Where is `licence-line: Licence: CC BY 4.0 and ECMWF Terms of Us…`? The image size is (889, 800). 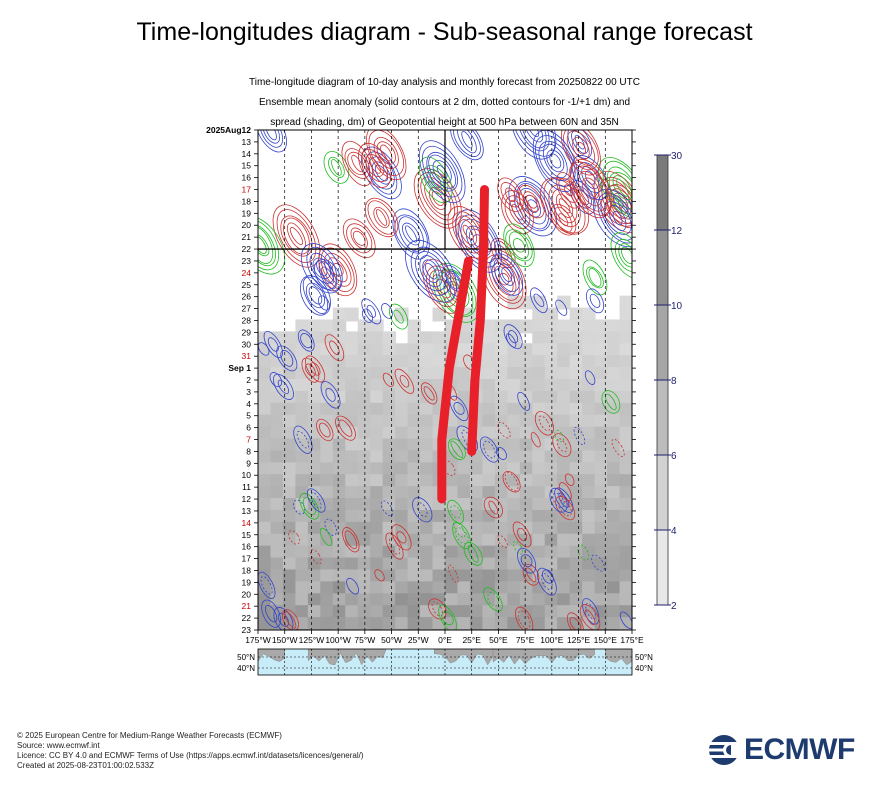
licence-line: Licence: CC BY 4.0 and ECMWF Terms of Us… is located at coordinates (190, 755).